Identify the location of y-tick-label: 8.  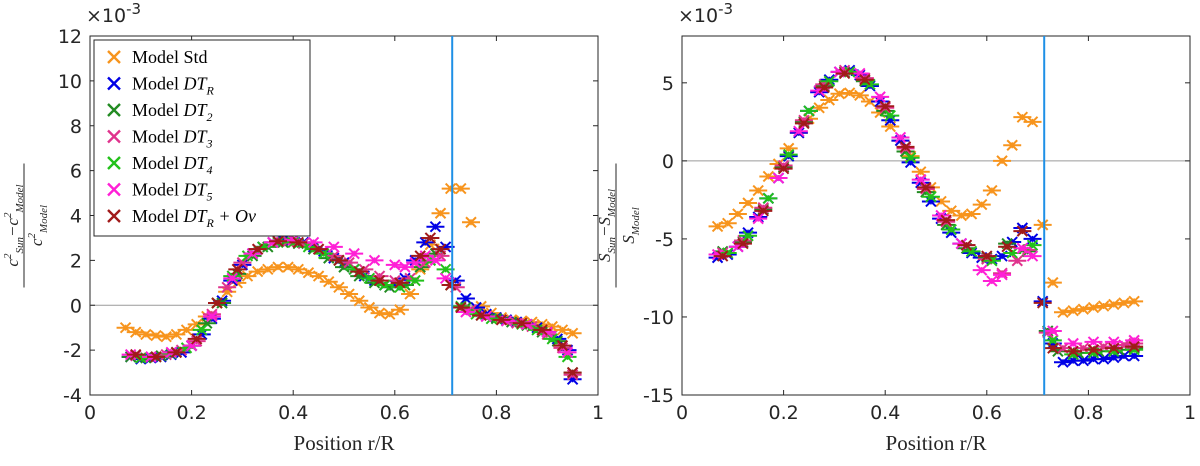
(76, 127).